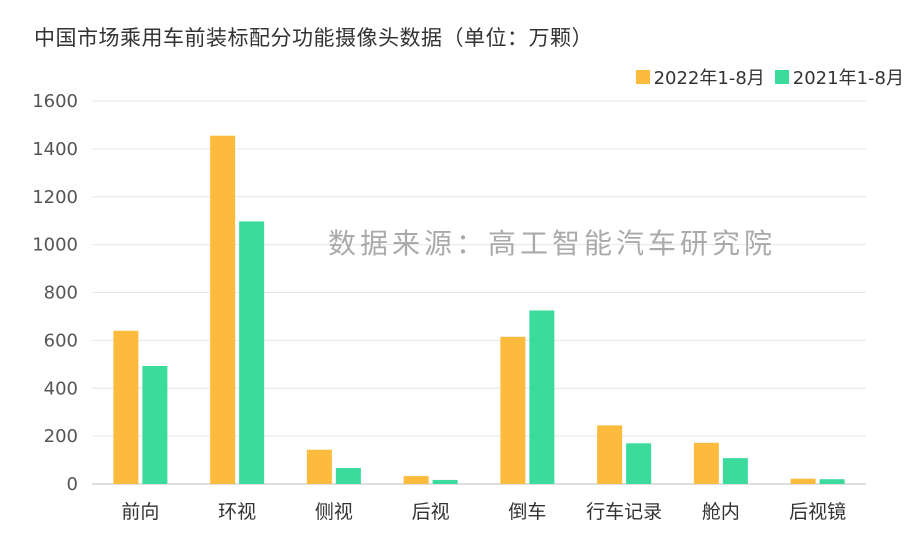 The width and height of the screenshot is (920, 555). Describe the element at coordinates (334, 512) in the screenshot. I see `x-tick-label: 侧视` at that location.